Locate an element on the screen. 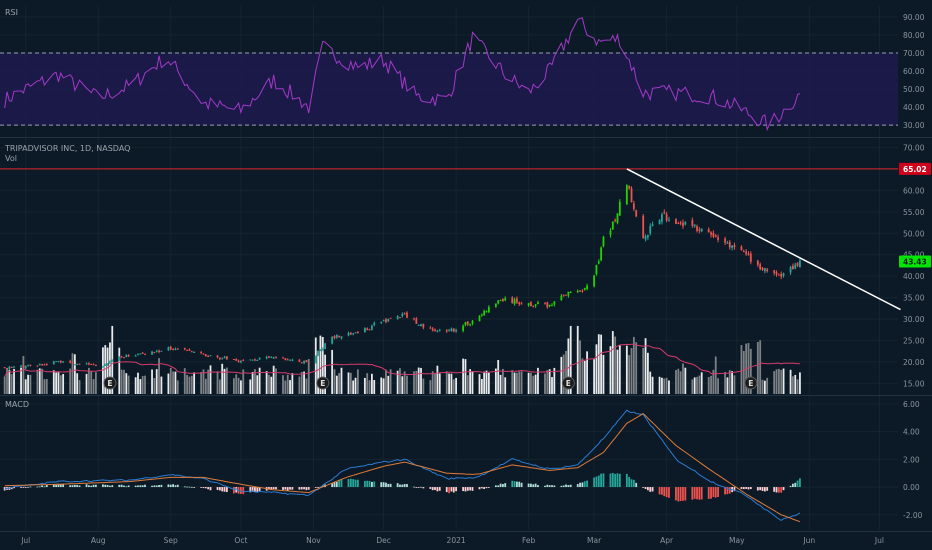  price-tick-label: 40.00 is located at coordinates (914, 276).